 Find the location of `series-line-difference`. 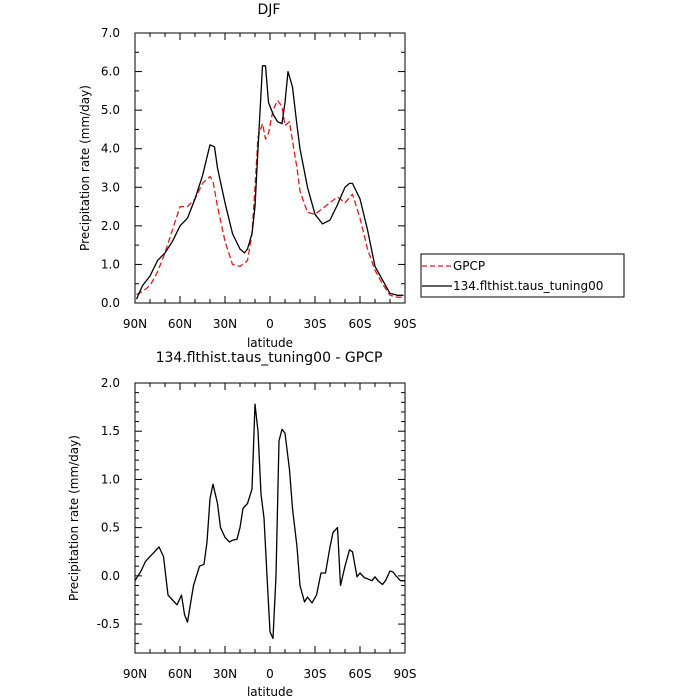

series-line-difference is located at coordinates (269, 521).